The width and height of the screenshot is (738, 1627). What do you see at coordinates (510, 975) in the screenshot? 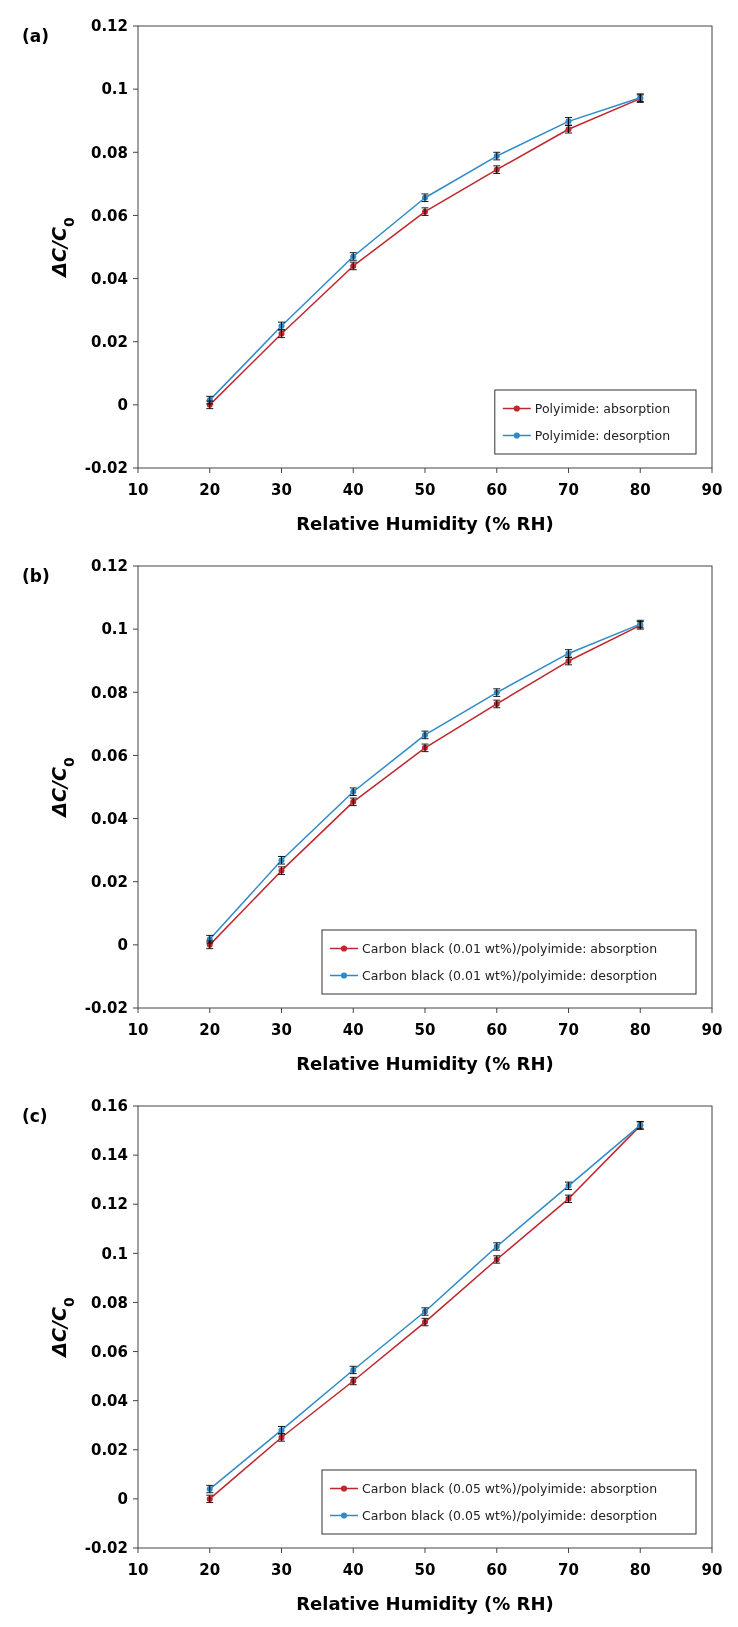
I see `legend-label: Carbon black (0.01 wt%)/polyimide: desorption` at bounding box center [510, 975].